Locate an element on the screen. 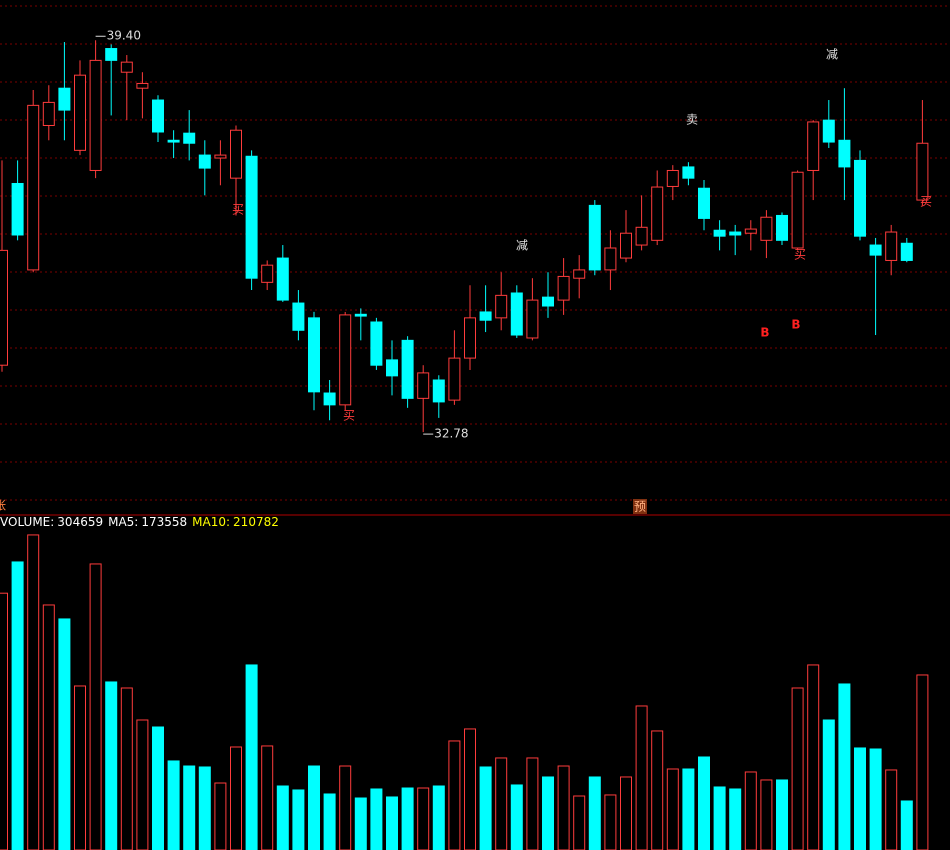  volume-legend: VOLUME: 304659 MA5: 173558 MA10: 210782 is located at coordinates (139, 522).